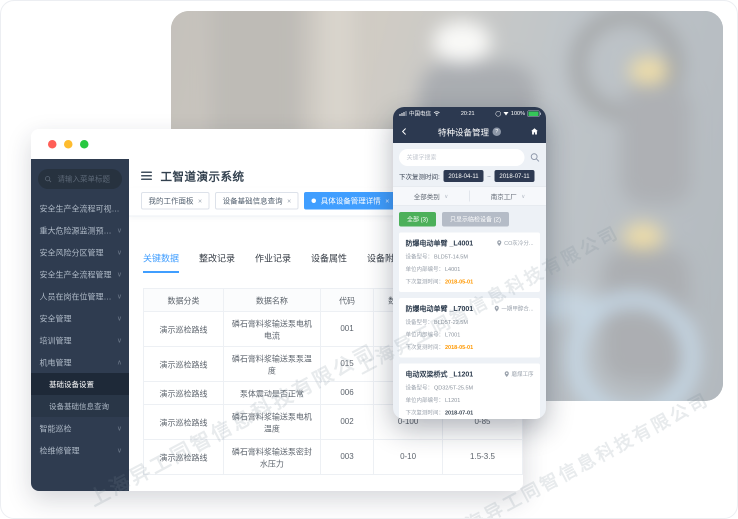 This screenshot has height=519, width=738. I want to click on col-data-category: 数据分类, so click(183, 300).